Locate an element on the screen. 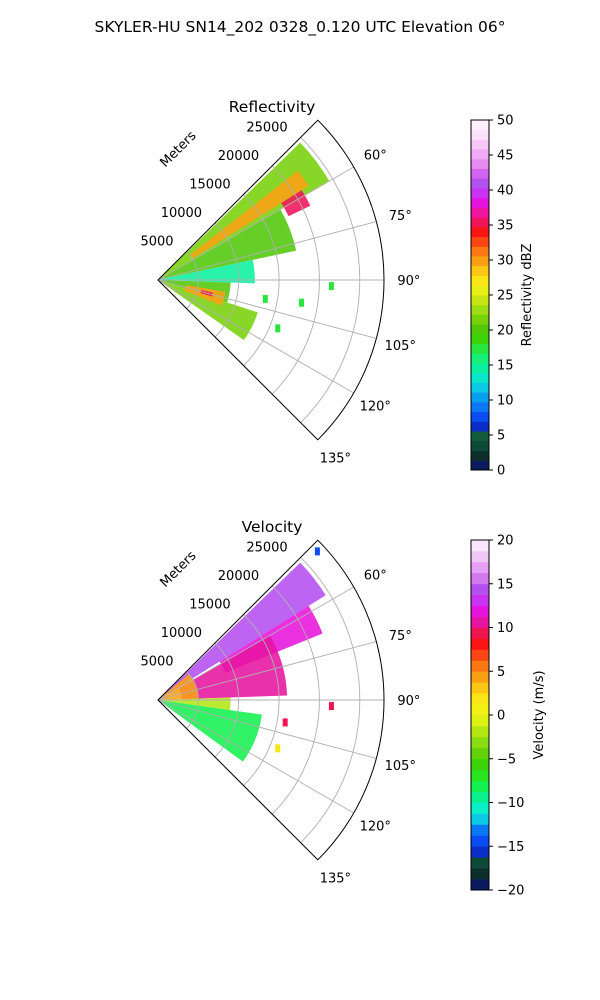 The image size is (600, 1000). colorbar-tick-label: 50 is located at coordinates (505, 121).